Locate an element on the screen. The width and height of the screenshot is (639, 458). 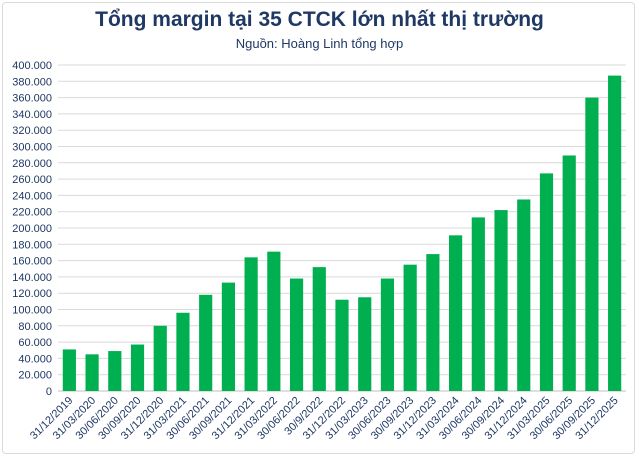
y-tick-label: 400.000 is located at coordinates (32, 66).